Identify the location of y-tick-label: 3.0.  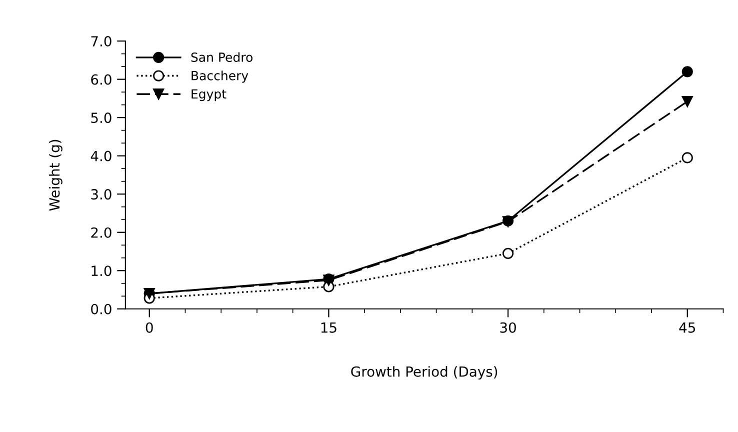
(101, 194).